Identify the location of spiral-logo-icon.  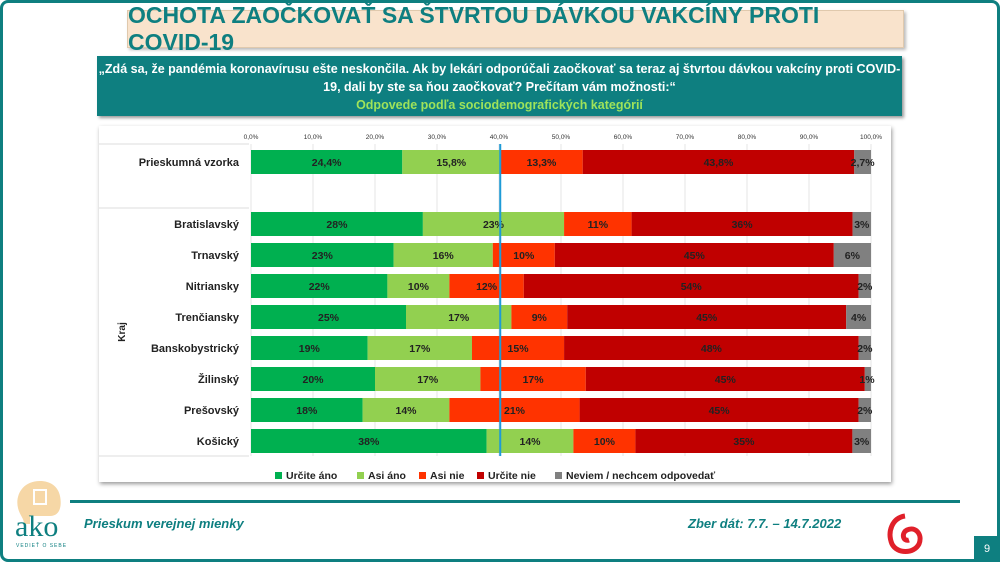
(905, 533).